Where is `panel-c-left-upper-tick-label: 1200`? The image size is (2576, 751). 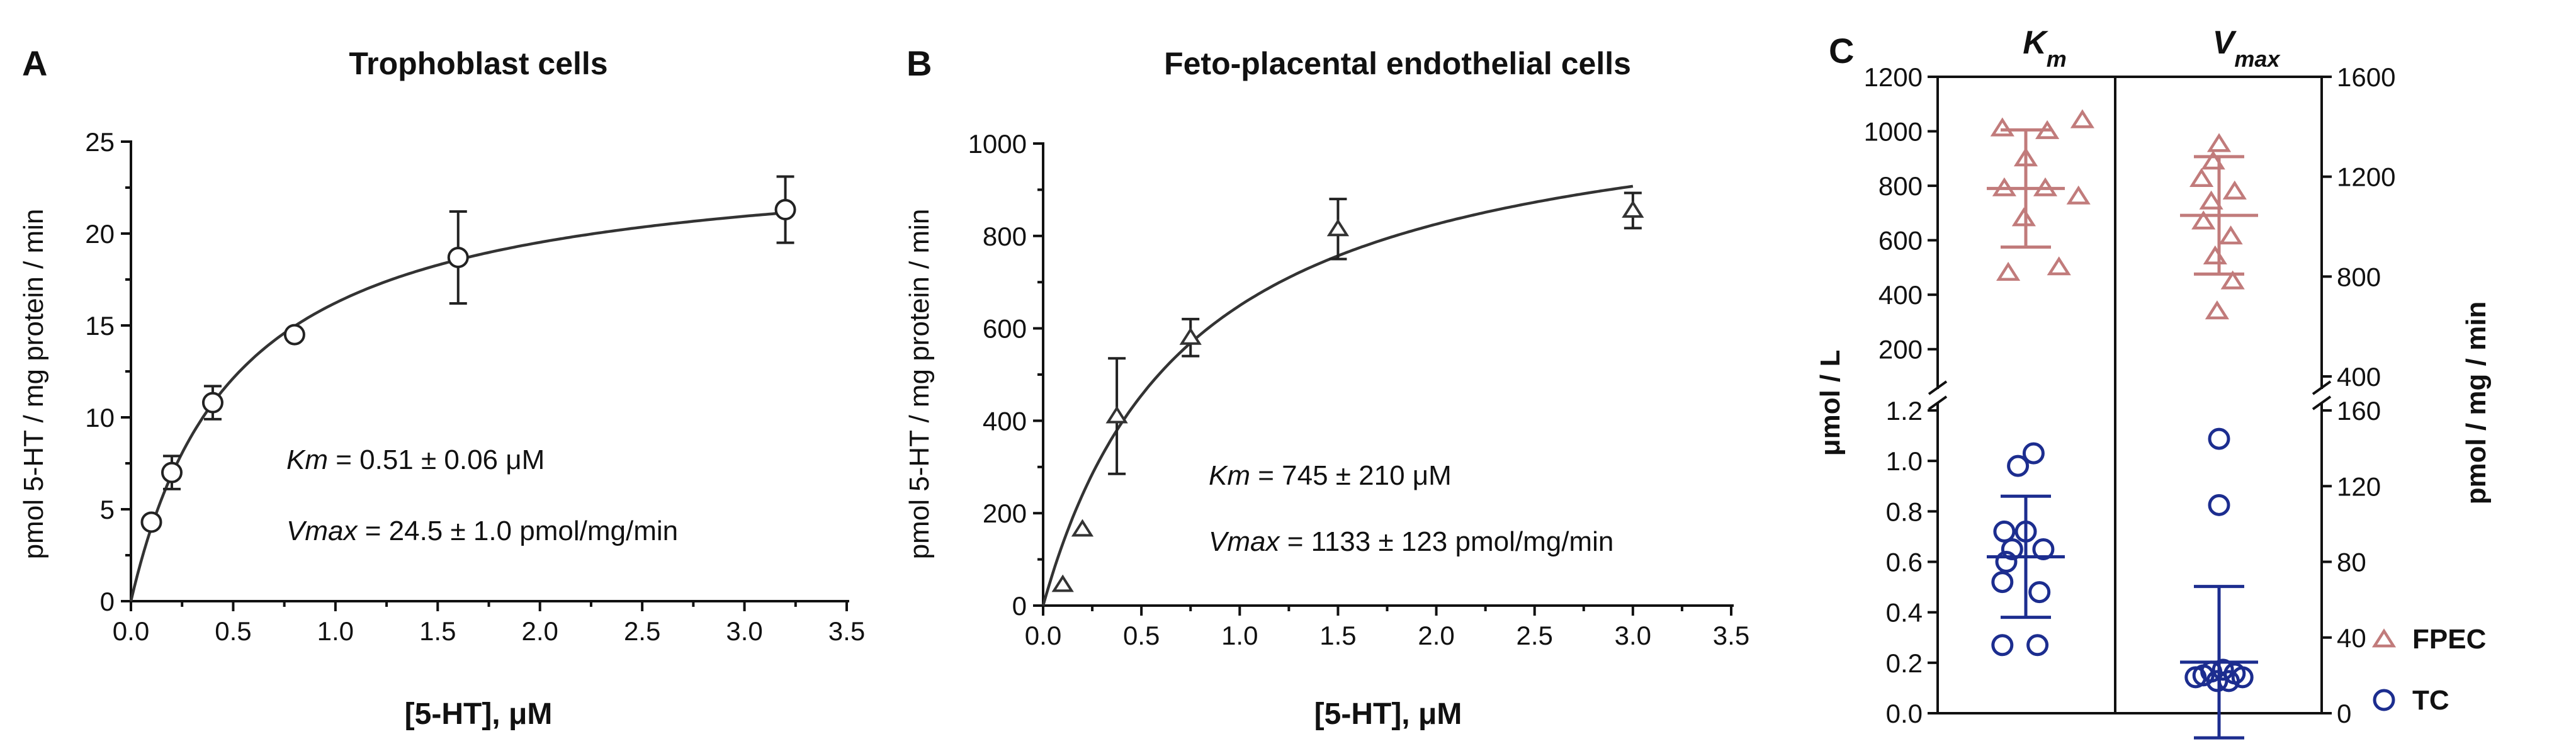
panel-c-left-upper-tick-label: 1200 is located at coordinates (1893, 77).